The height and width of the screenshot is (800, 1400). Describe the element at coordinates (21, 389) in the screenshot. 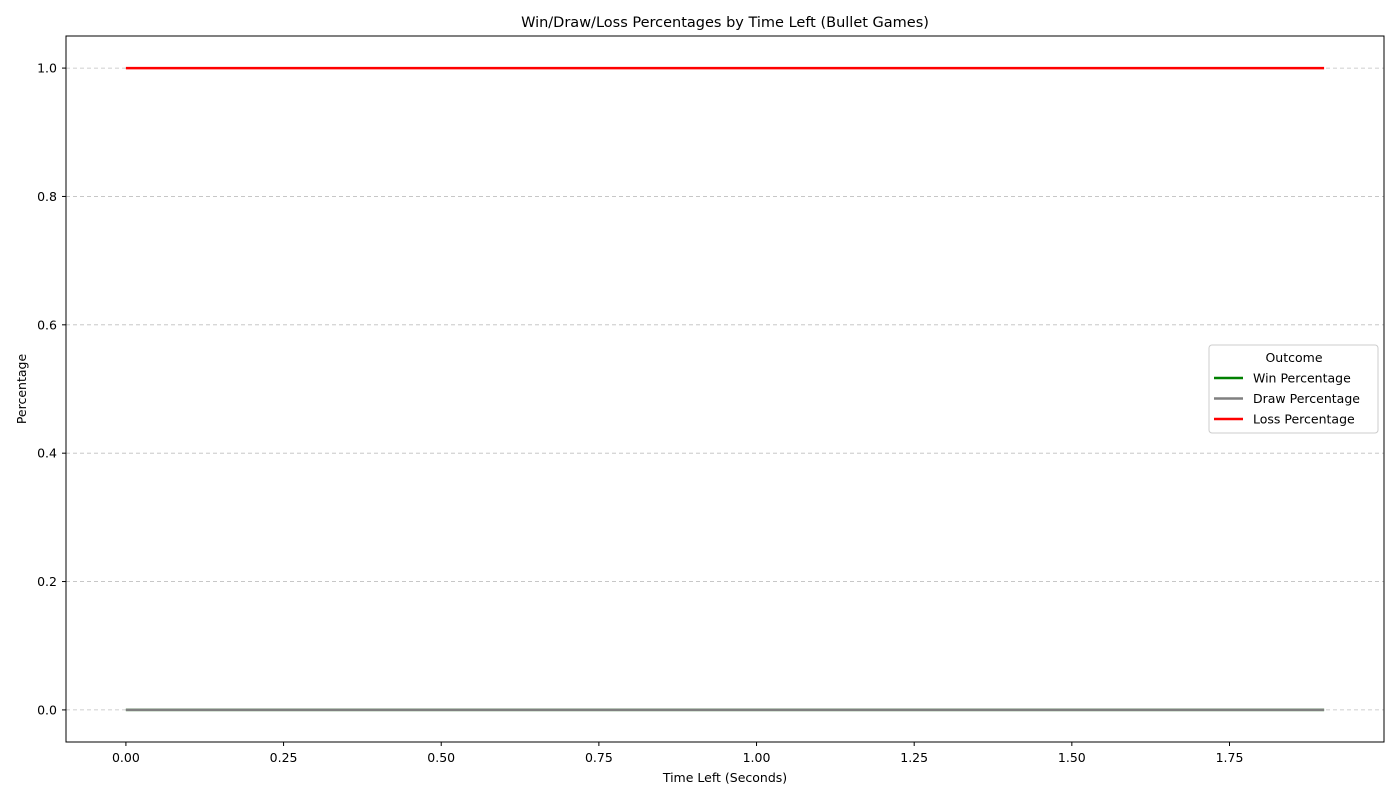

I see `y-axis-label: Percentage` at that location.